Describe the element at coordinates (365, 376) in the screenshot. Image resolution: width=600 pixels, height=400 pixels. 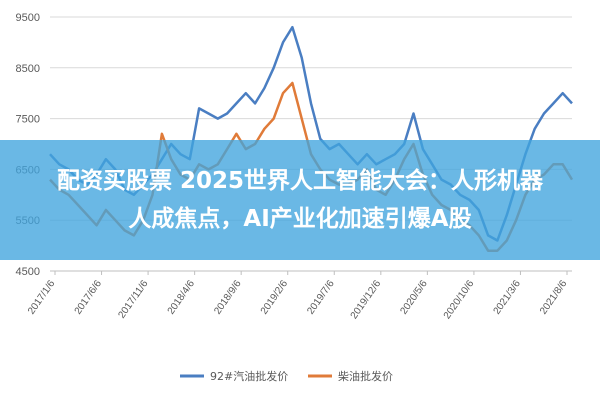
I see `legend-label: 柴油批发价` at that location.